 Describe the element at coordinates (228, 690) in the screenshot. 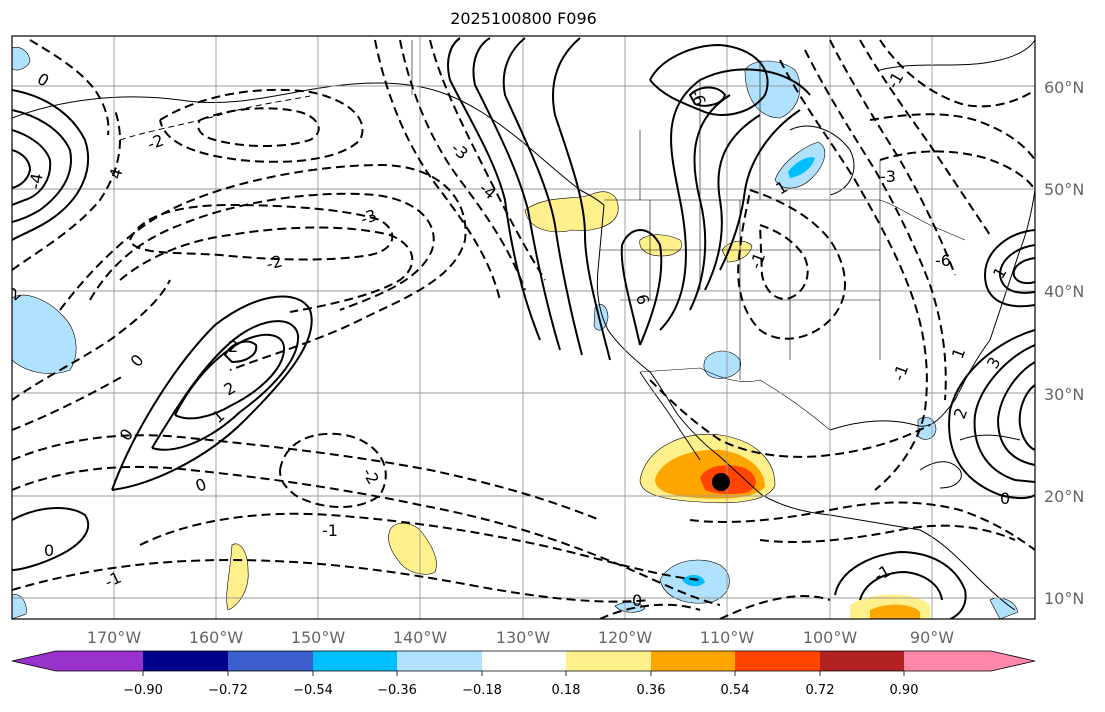

I see `colorbar-label-2: −0.72` at that location.